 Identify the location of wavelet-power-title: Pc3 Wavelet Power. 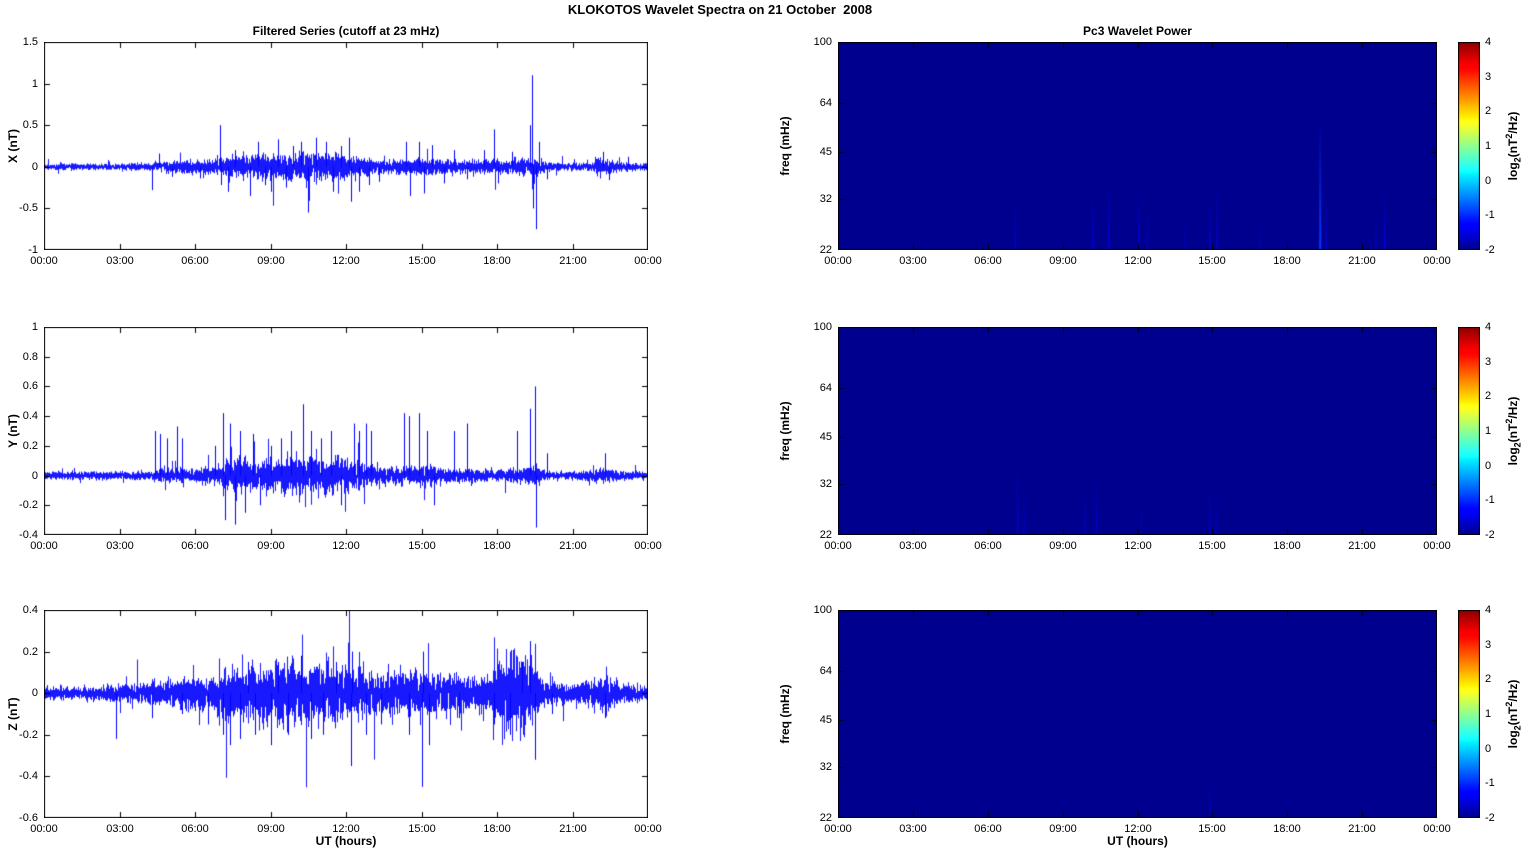
(1137, 31).